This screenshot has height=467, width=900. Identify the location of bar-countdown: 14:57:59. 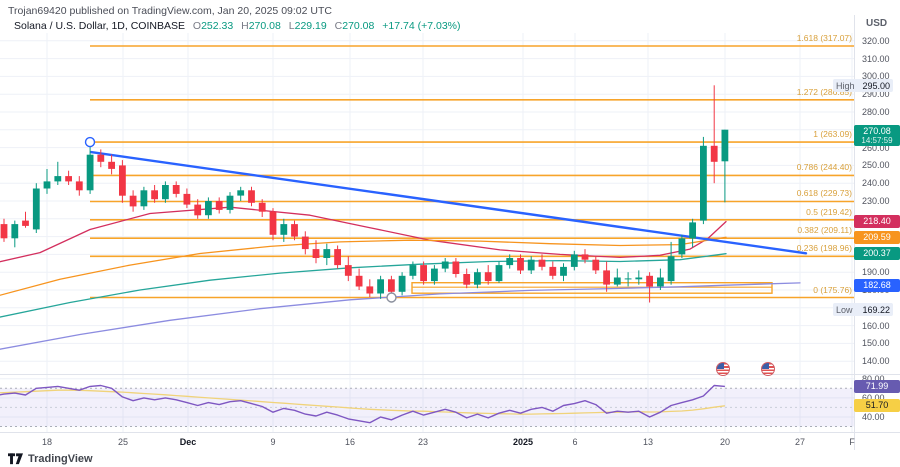
(877, 140).